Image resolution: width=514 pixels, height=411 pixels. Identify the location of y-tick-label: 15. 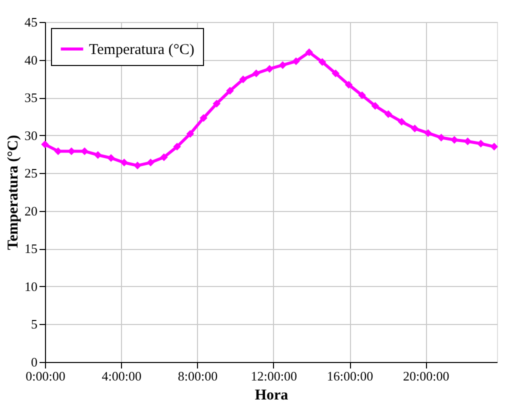
(31, 248).